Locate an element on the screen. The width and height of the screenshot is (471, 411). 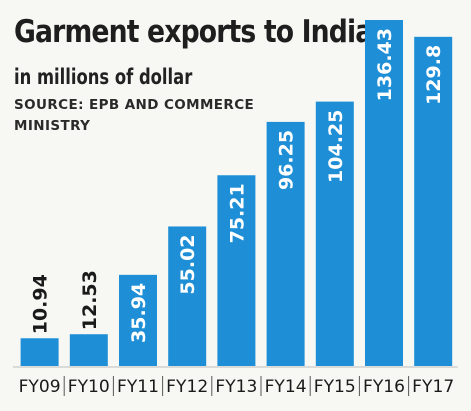
bar-fy12 is located at coordinates (187, 296).